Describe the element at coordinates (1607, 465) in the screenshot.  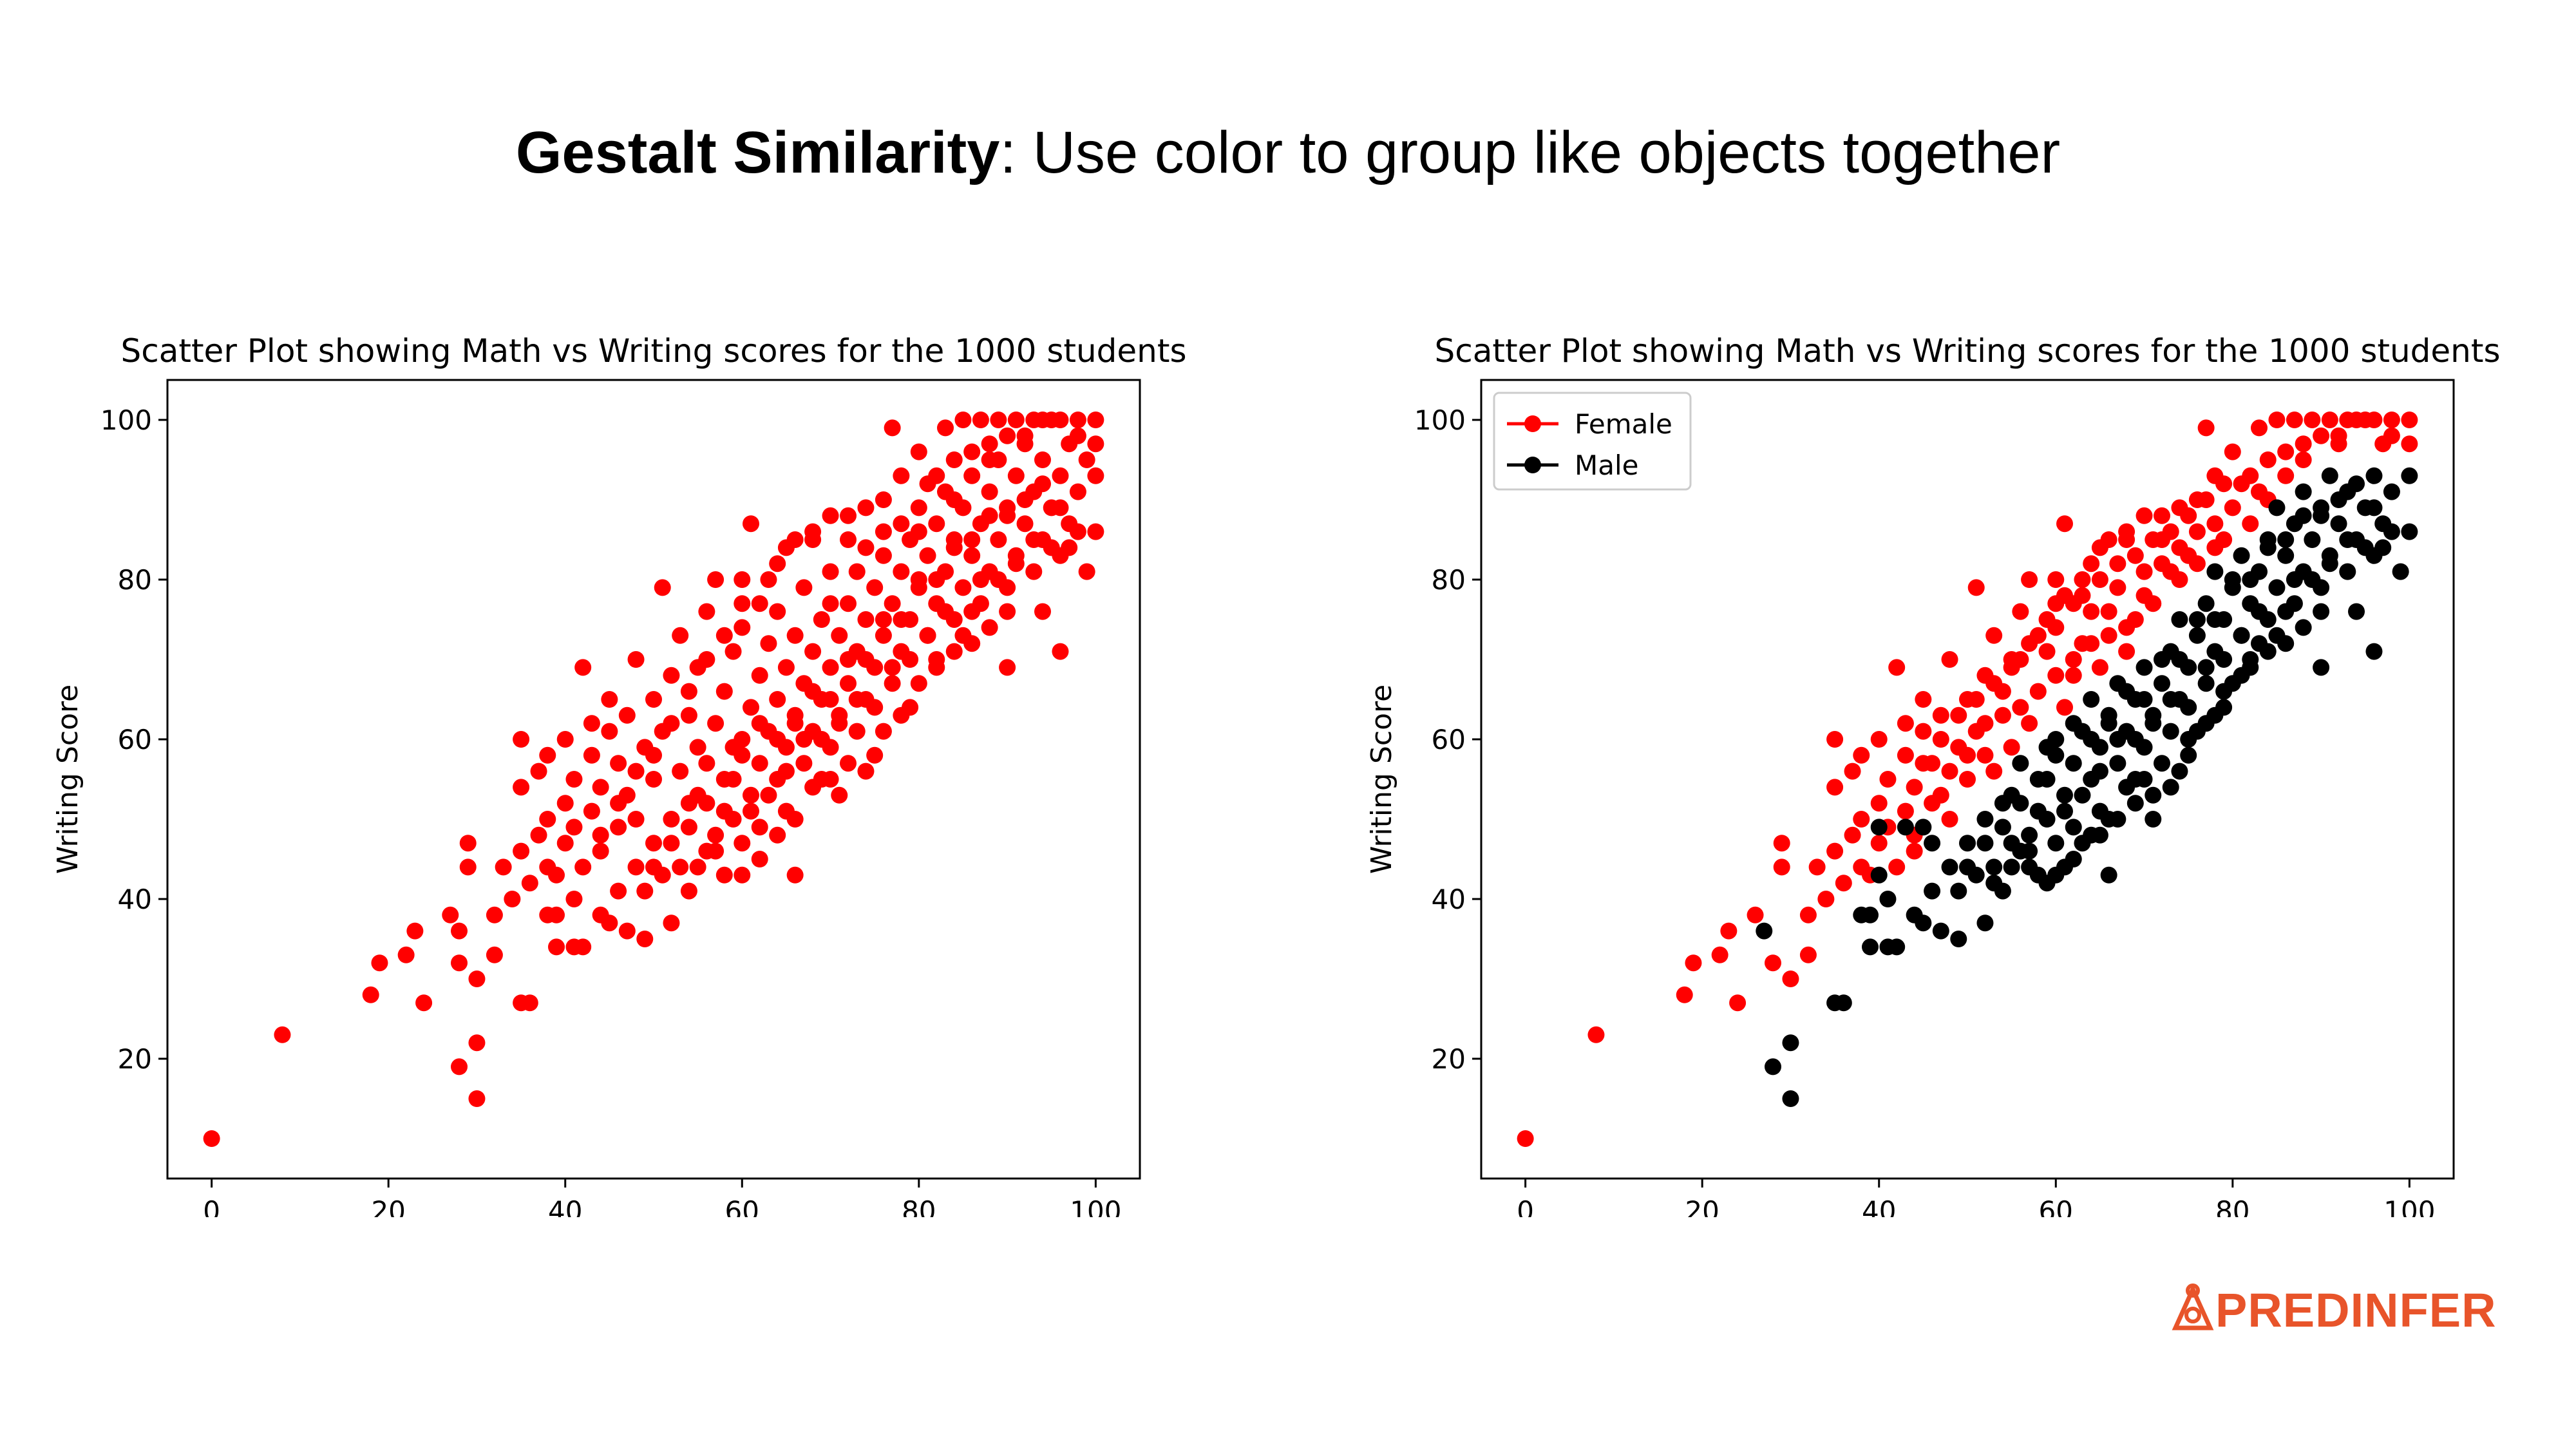
I see `legend-label-male: Male` at that location.